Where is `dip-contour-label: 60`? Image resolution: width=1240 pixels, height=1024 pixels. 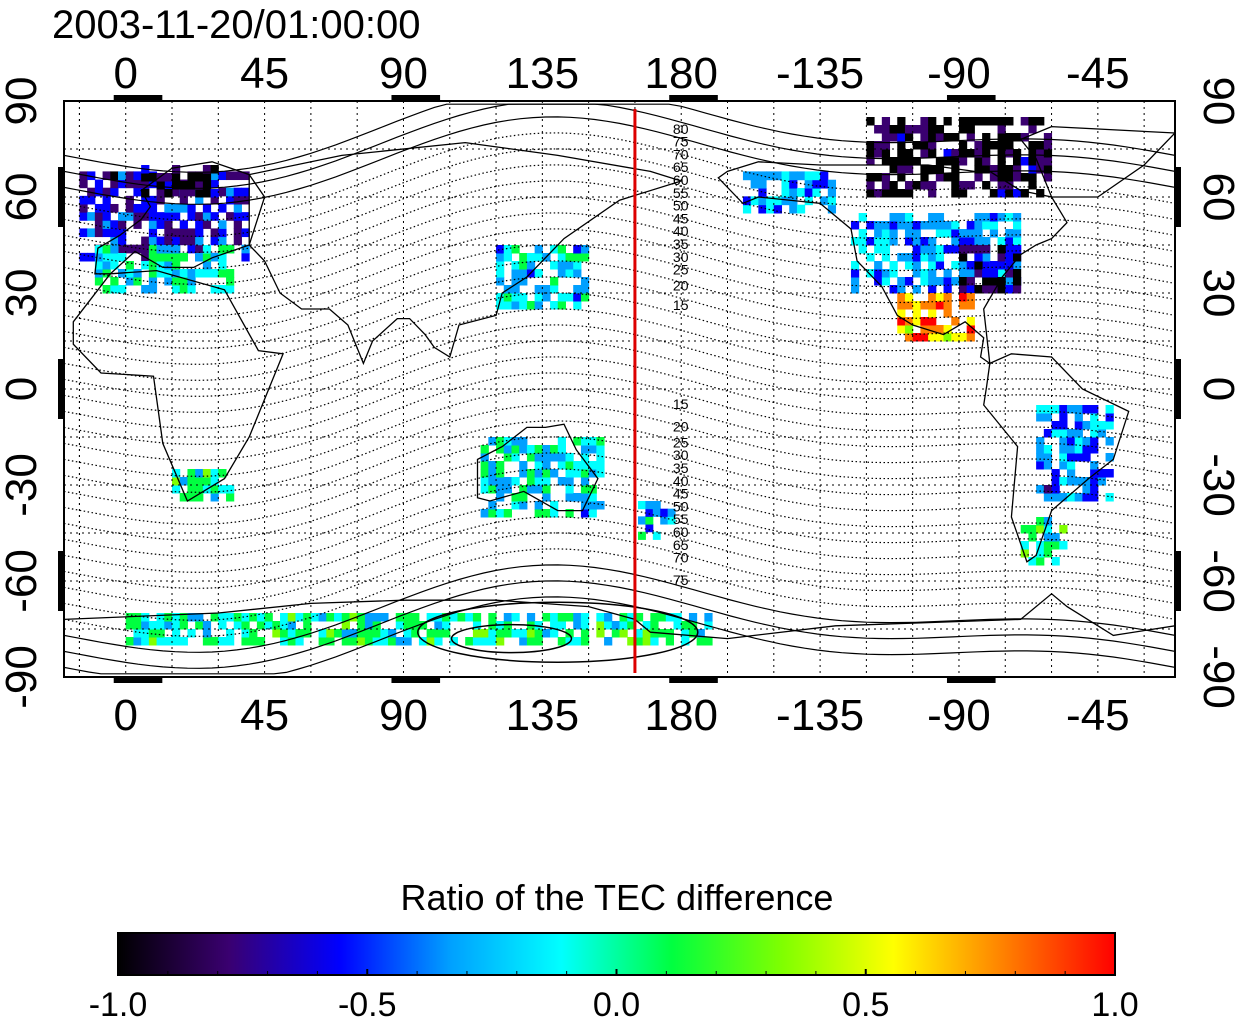
dip-contour-label: 60 is located at coordinates (681, 532).